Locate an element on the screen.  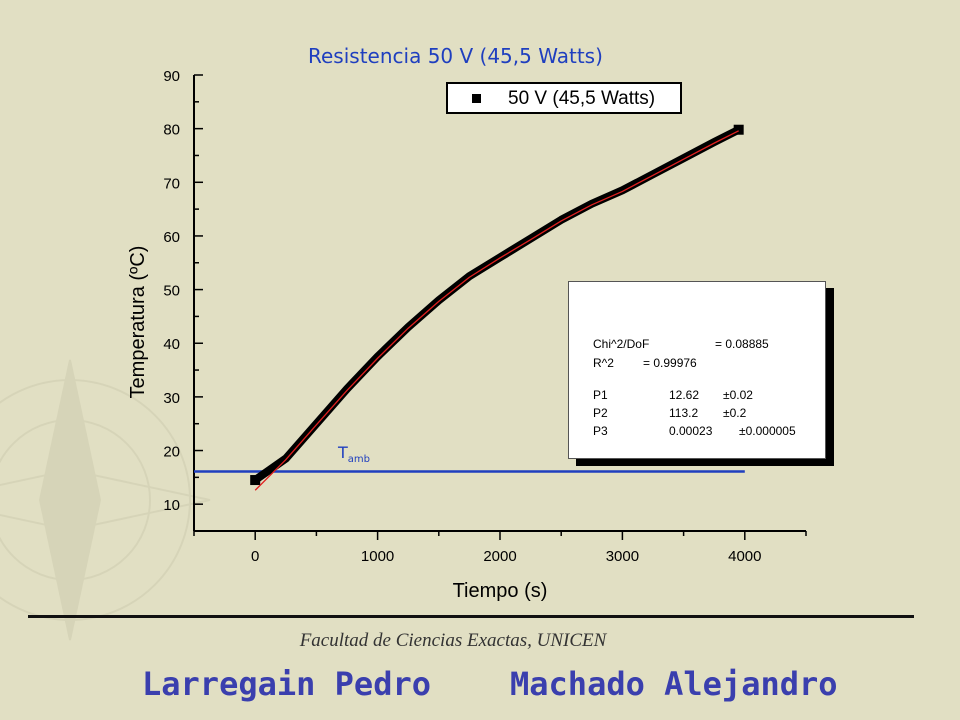
r-value: = 0.99976 is located at coordinates (670, 363).